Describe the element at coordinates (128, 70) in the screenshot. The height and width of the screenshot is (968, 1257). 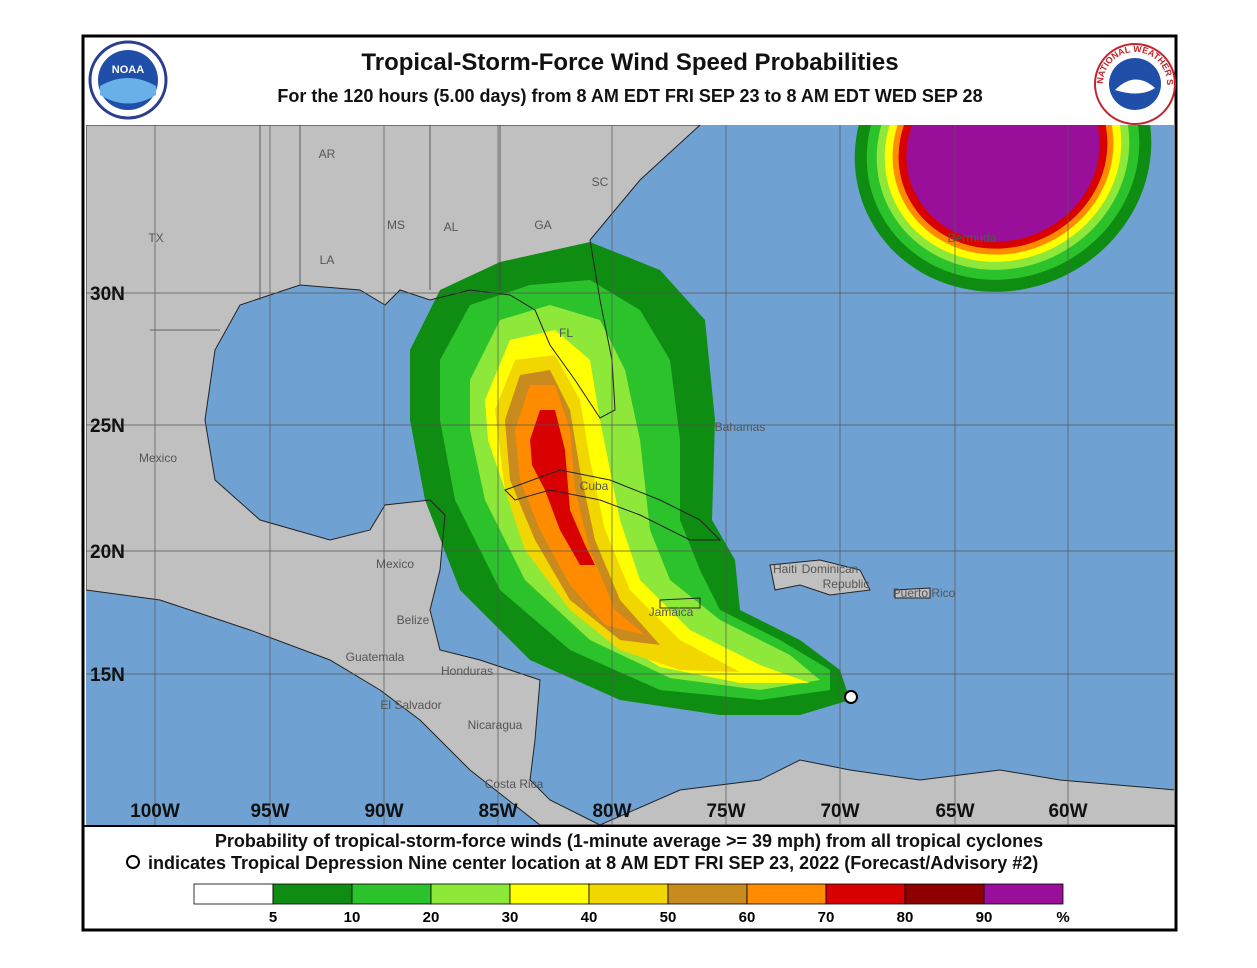
I see `noaa-logo-text: NOAA` at that location.